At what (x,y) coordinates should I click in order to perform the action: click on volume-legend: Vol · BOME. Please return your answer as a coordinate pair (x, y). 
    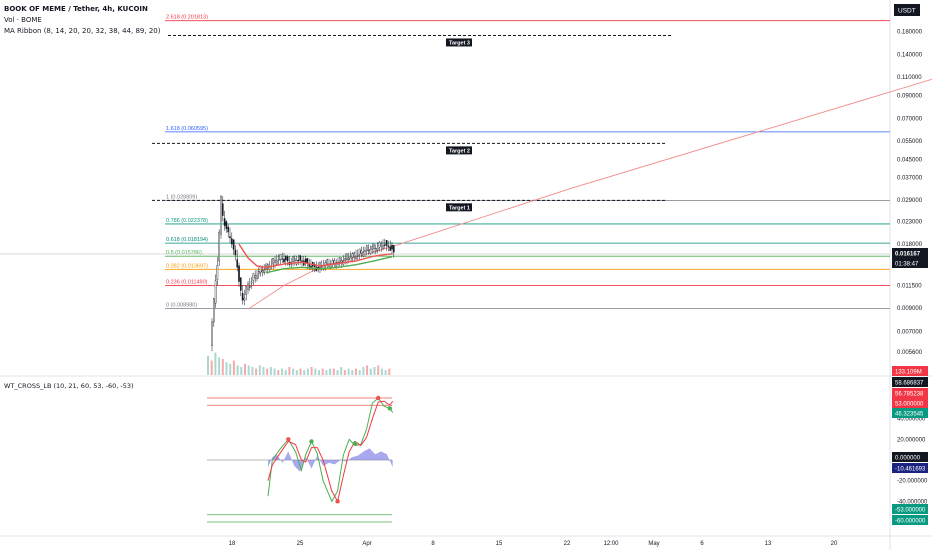
    Looking at the image, I should click on (23, 20).